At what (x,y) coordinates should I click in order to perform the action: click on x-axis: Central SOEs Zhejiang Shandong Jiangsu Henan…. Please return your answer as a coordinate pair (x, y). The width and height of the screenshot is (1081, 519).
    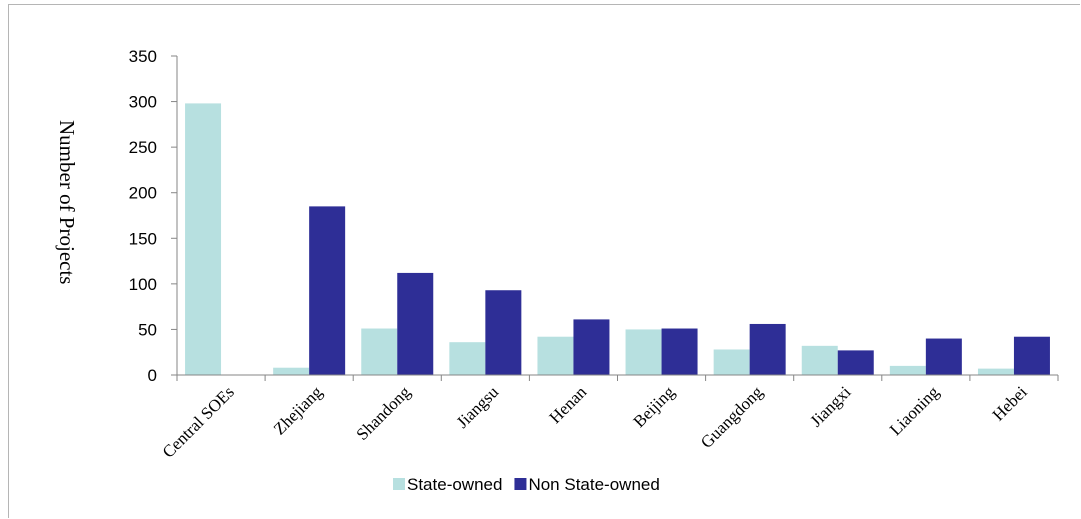
    Looking at the image, I should click on (609, 418).